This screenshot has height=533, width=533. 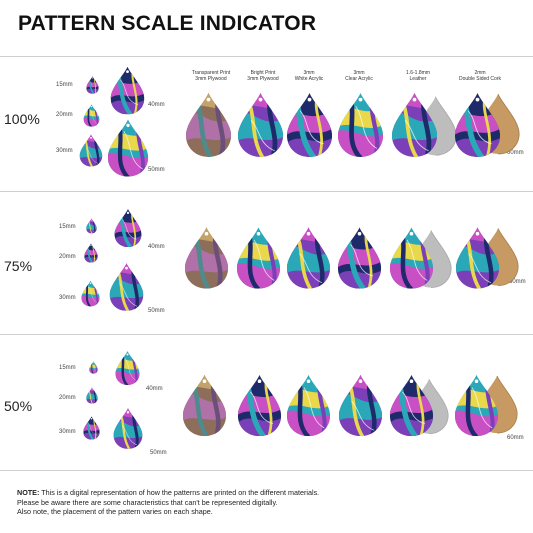 What do you see at coordinates (480, 76) in the screenshot?
I see `material-label-cork: 2mm Double Sided Cork` at bounding box center [480, 76].